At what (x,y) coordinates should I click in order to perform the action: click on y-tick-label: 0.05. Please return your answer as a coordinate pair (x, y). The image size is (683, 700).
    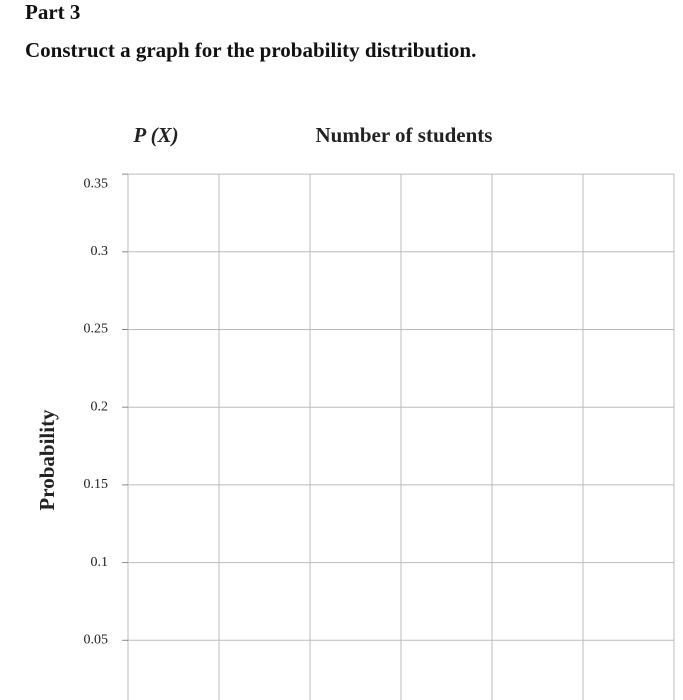
    Looking at the image, I should click on (96, 640).